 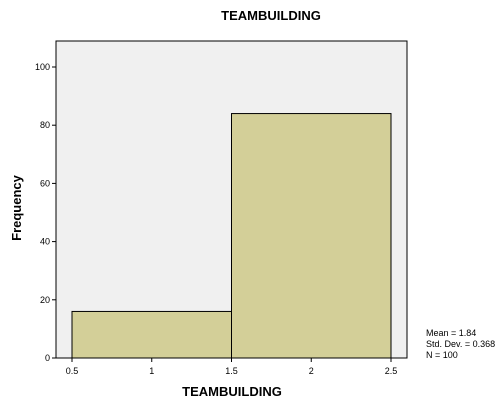 I want to click on chart-title: TEAMBUILDING, so click(x=271, y=15).